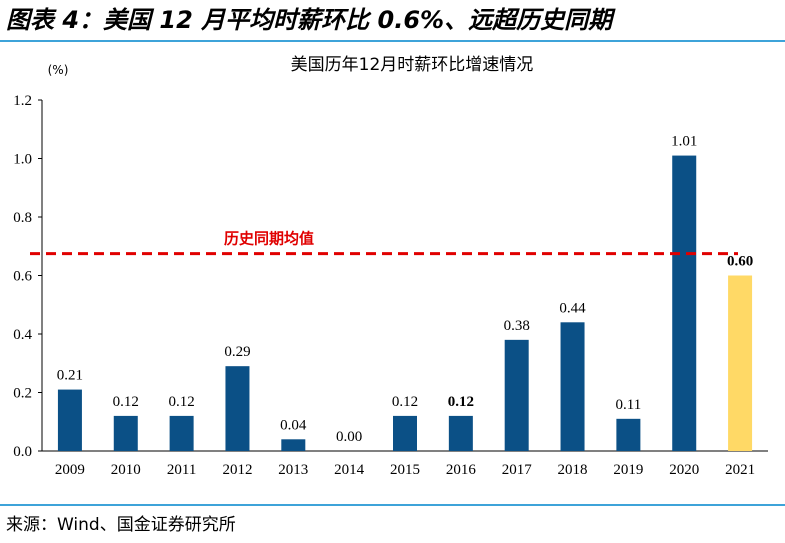  Describe the element at coordinates (293, 425) in the screenshot. I see `data-label-2013: 0.04` at that location.